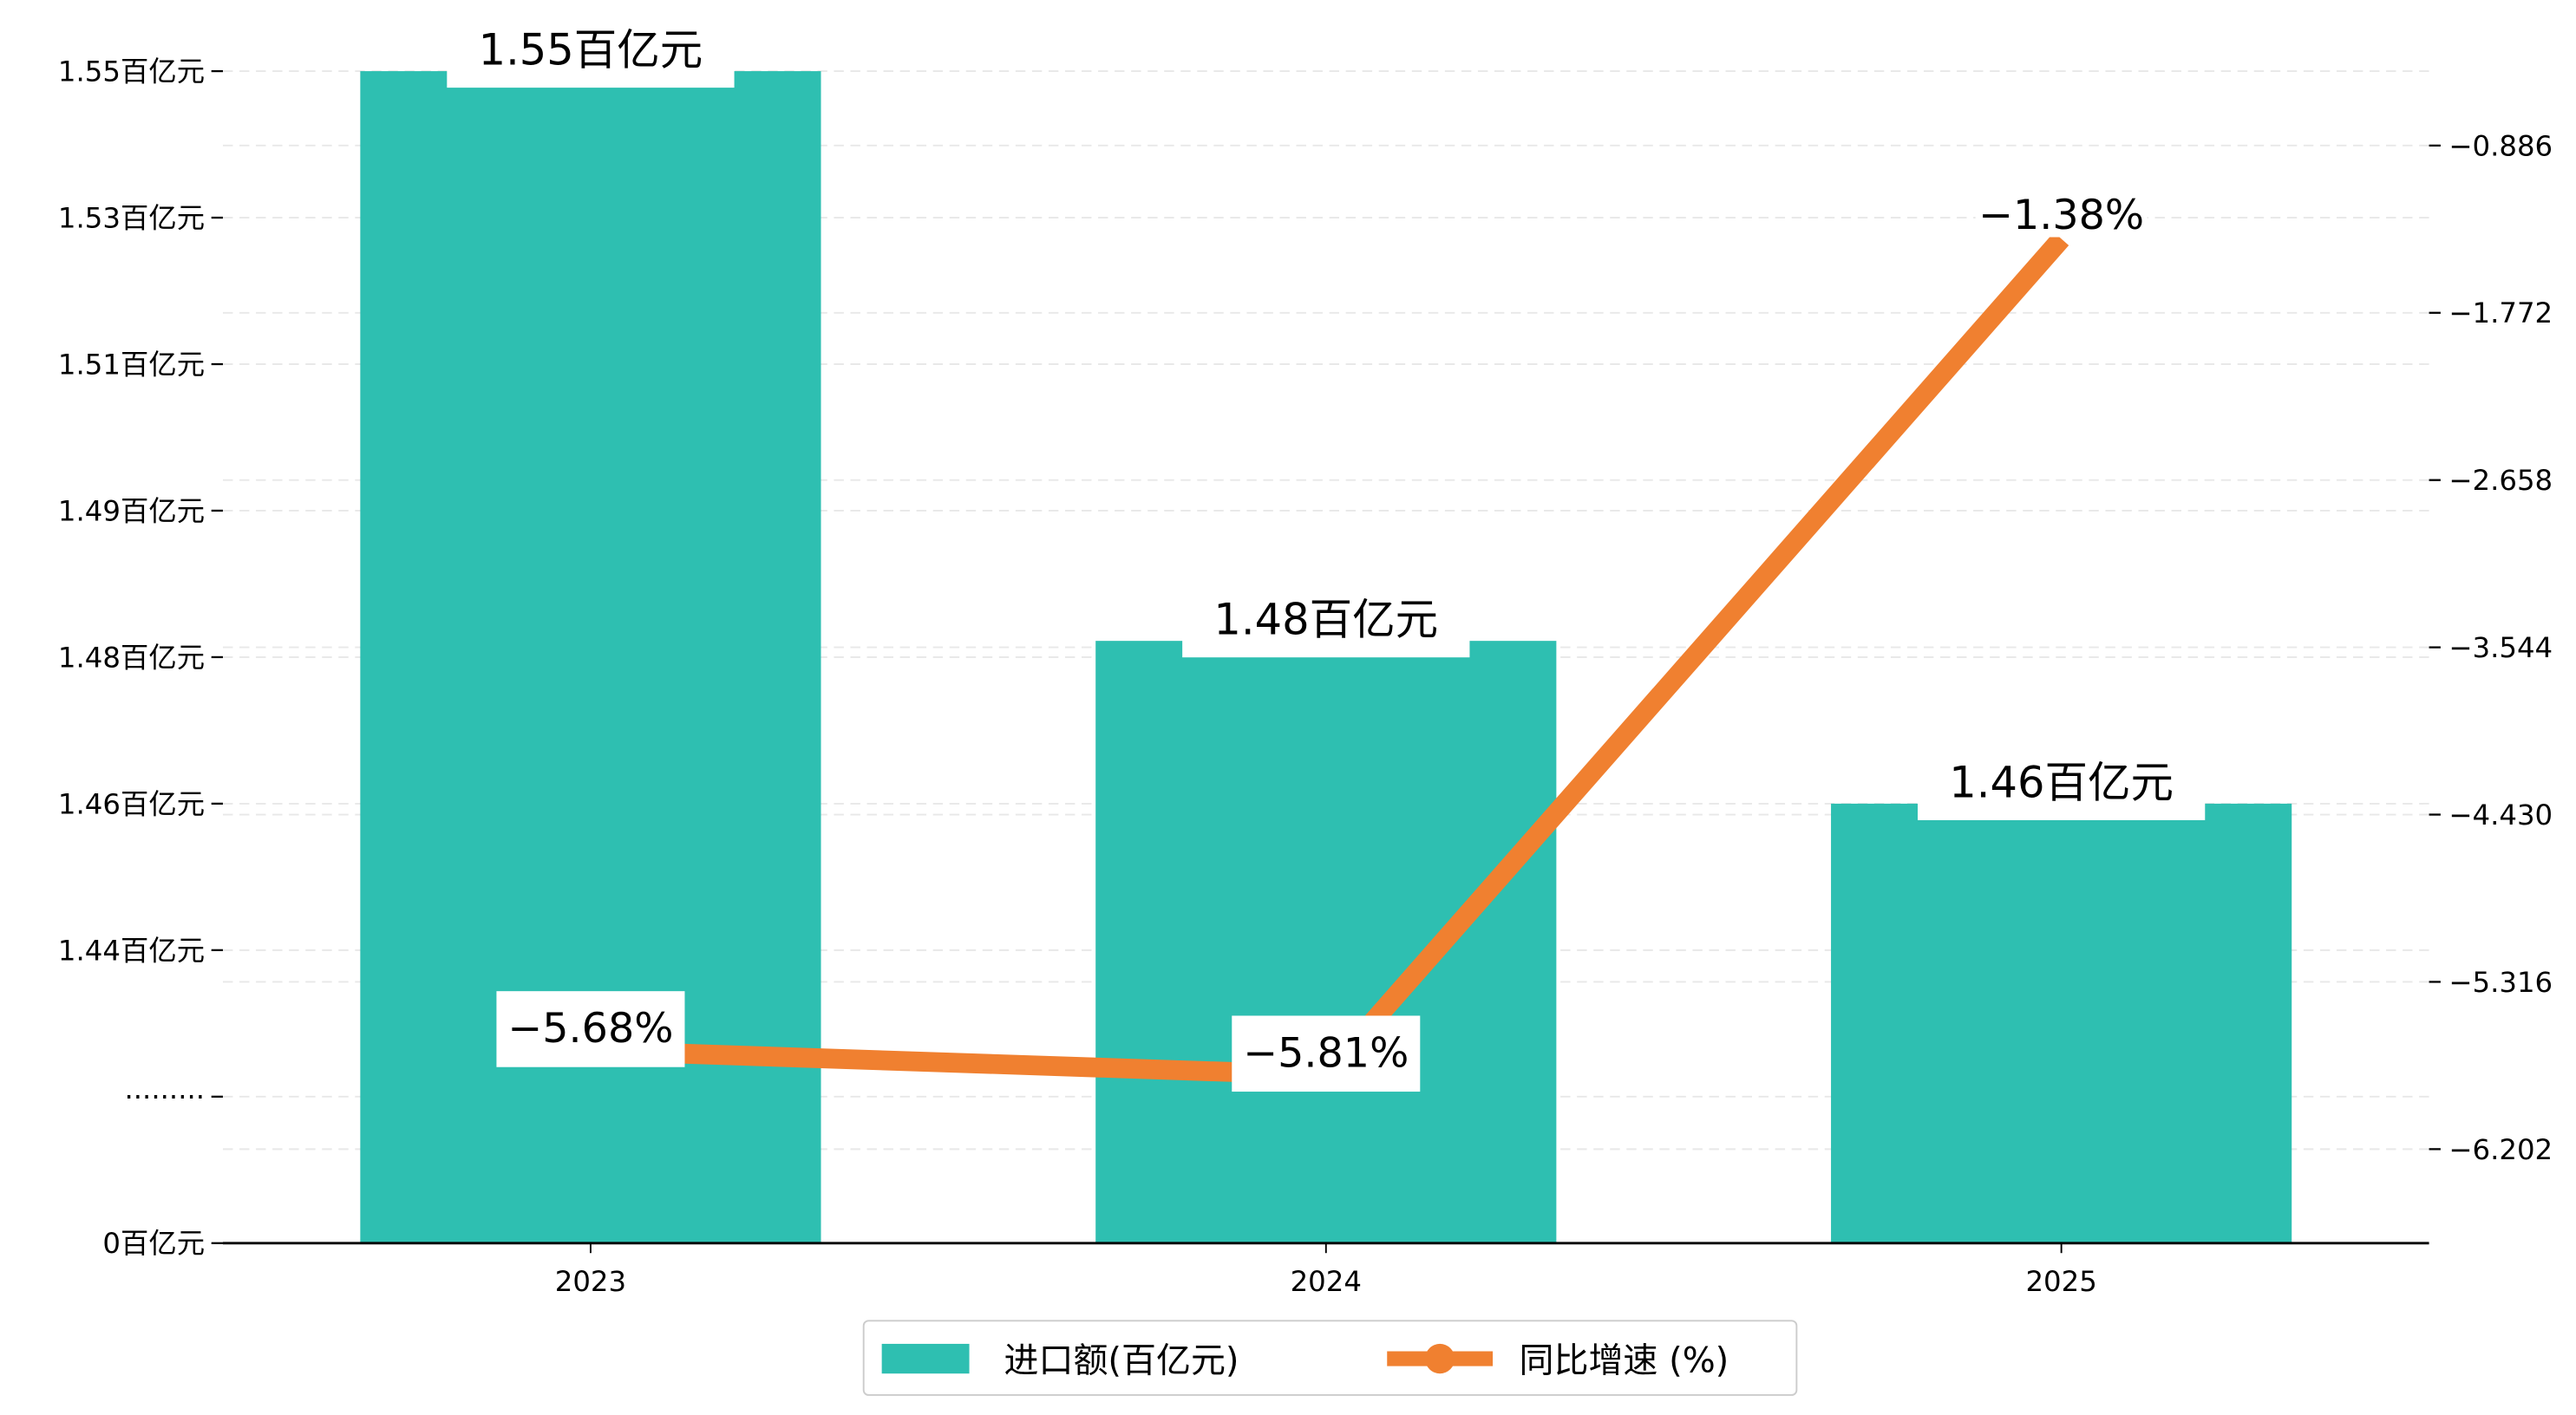  I want to click on bar-value-label: 1.55百亿元, so click(591, 49).